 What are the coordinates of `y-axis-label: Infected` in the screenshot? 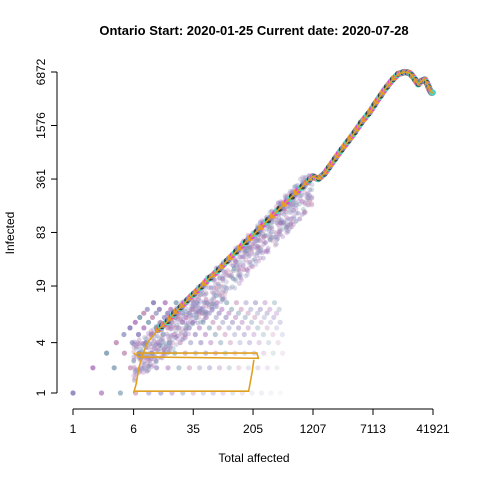 It's located at (10, 233).